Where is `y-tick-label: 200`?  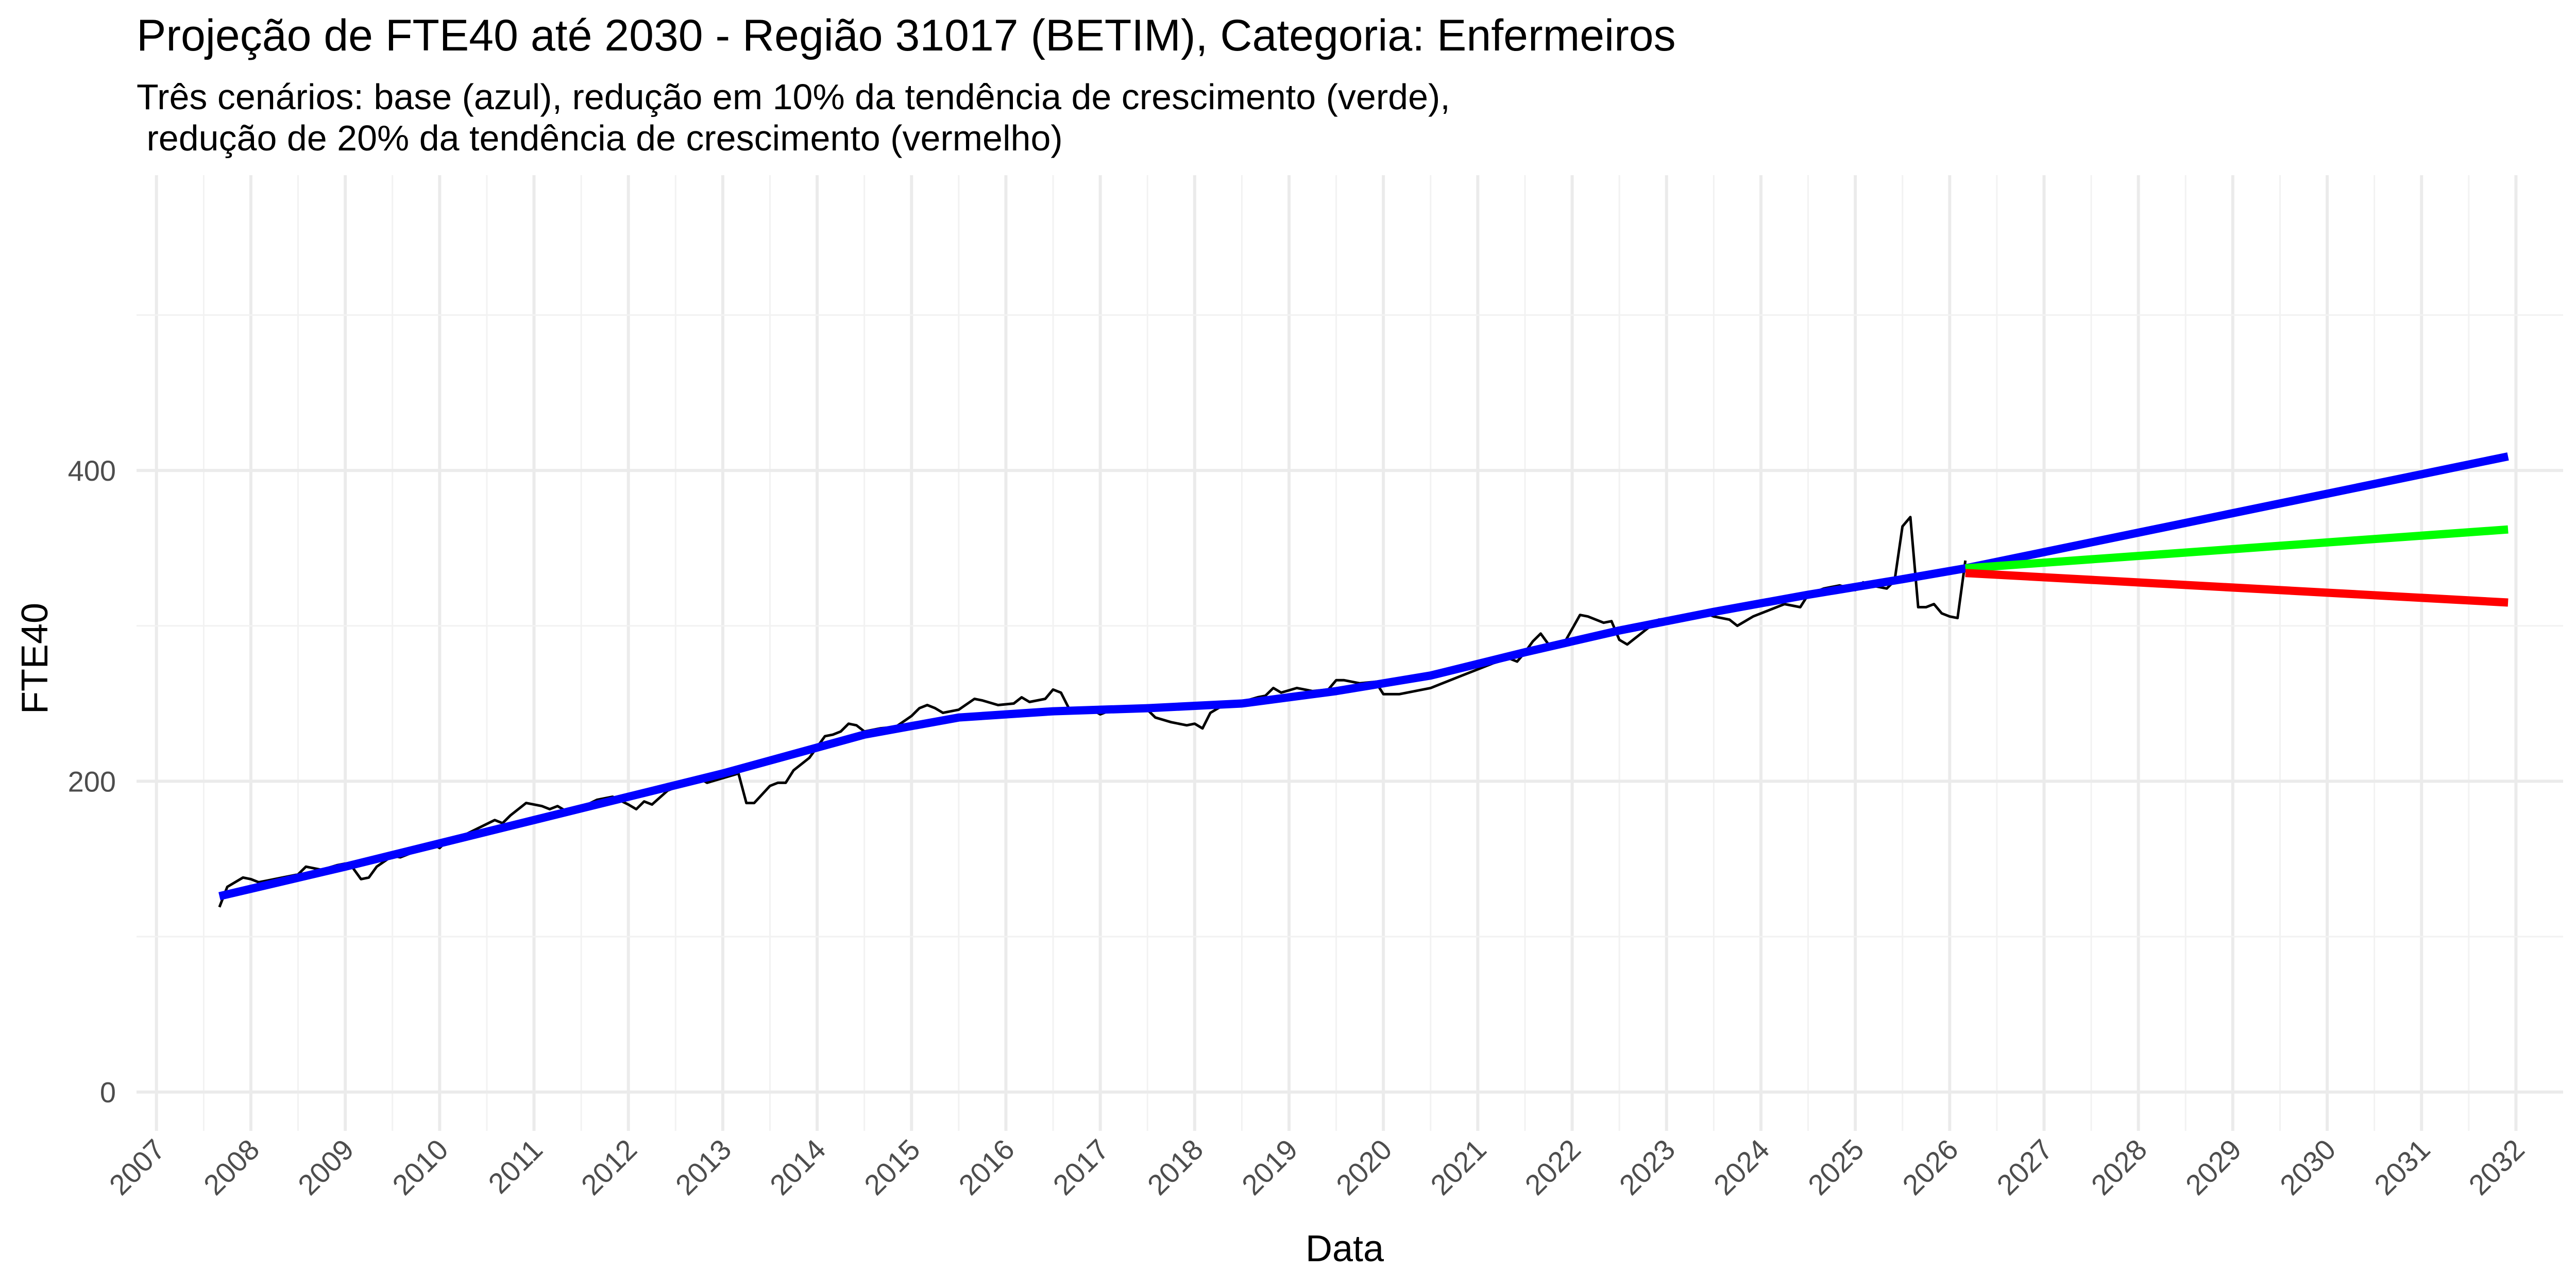 y-tick-label: 200 is located at coordinates (92, 781).